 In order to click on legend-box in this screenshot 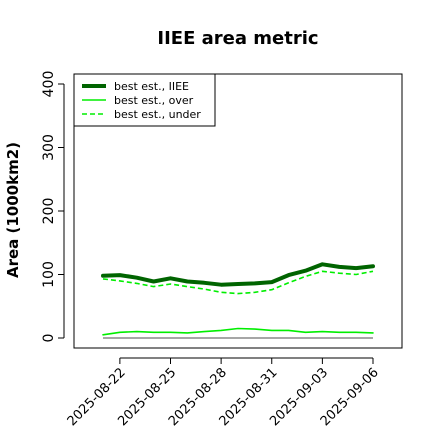, I will do `click(144, 100)`.